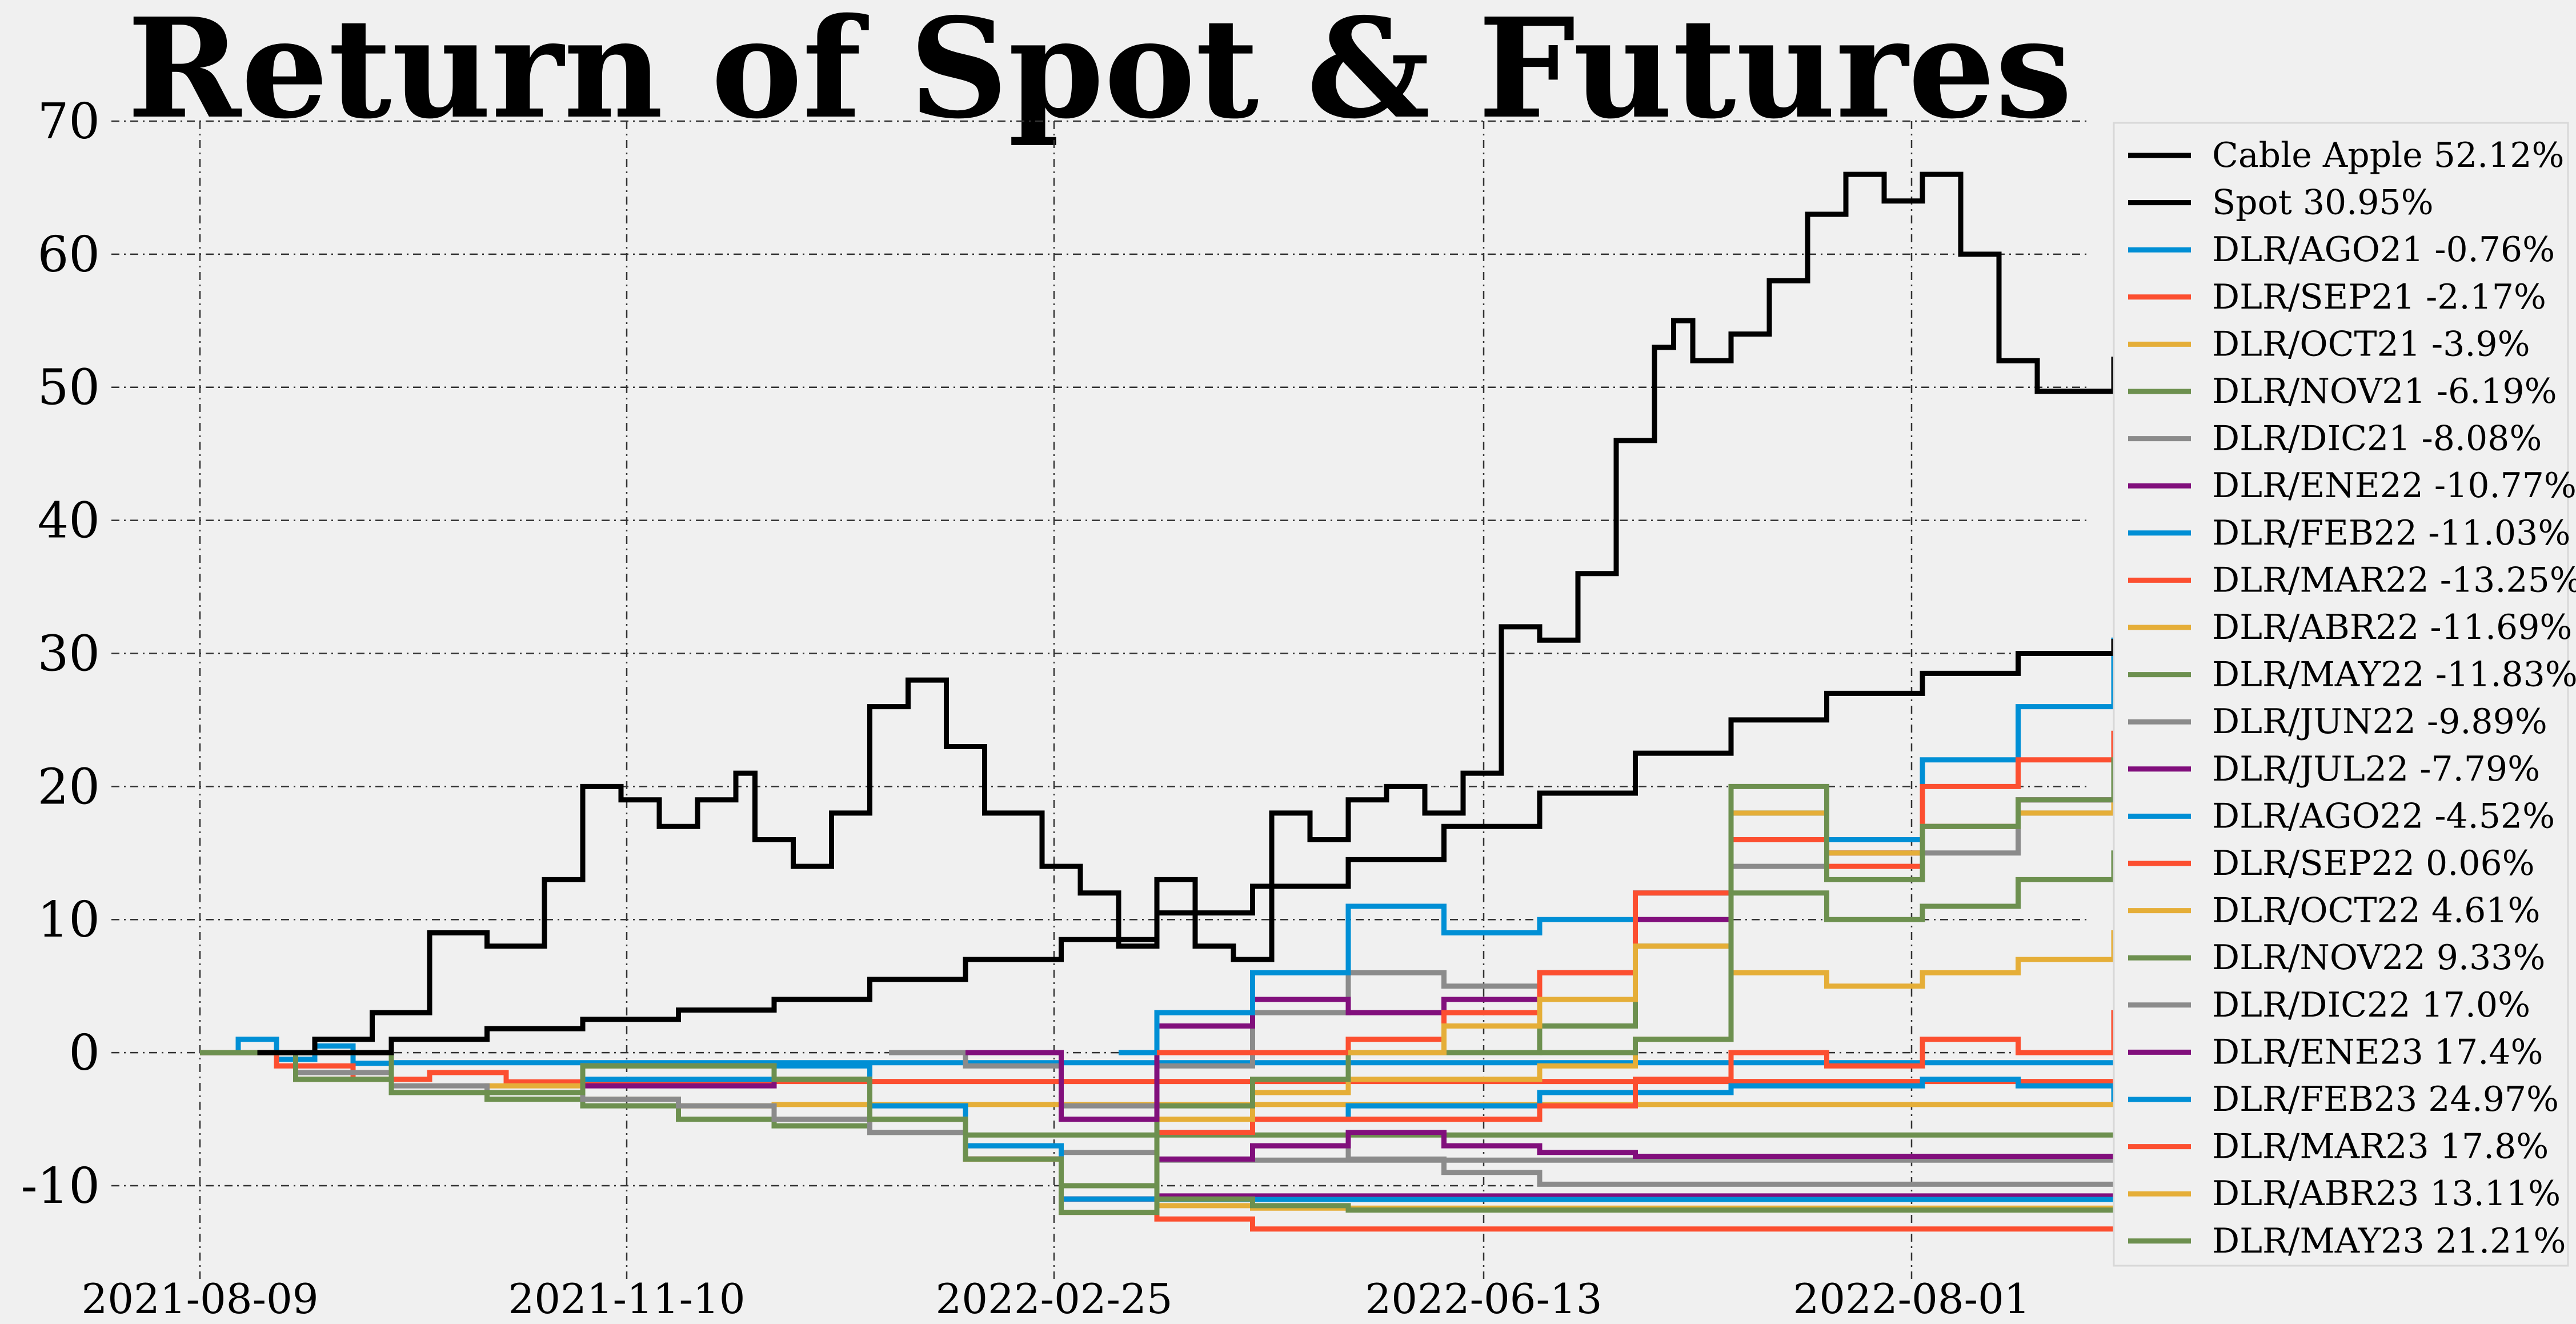 The height and width of the screenshot is (1324, 2576). Describe the element at coordinates (1100, 74) in the screenshot. I see `chart-title: Return of Spot & Futures` at that location.